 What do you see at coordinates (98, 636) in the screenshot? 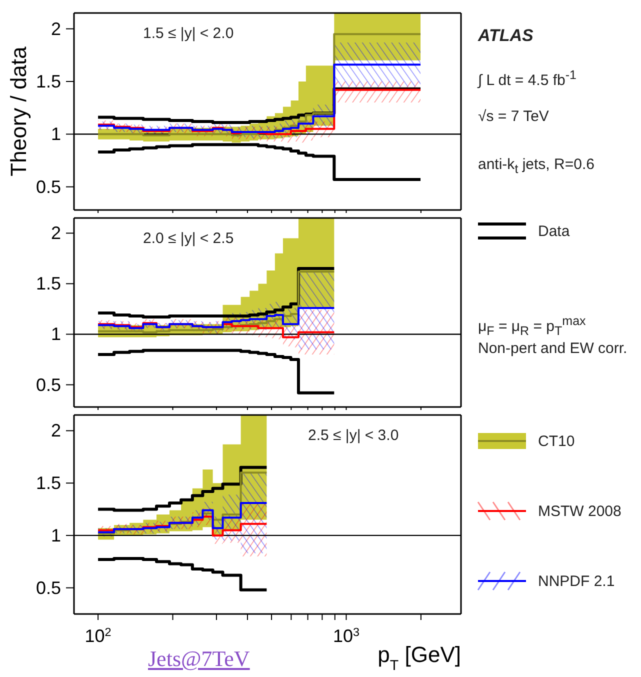
I see `x-tick-label: 10$^{2}$` at bounding box center [98, 636].